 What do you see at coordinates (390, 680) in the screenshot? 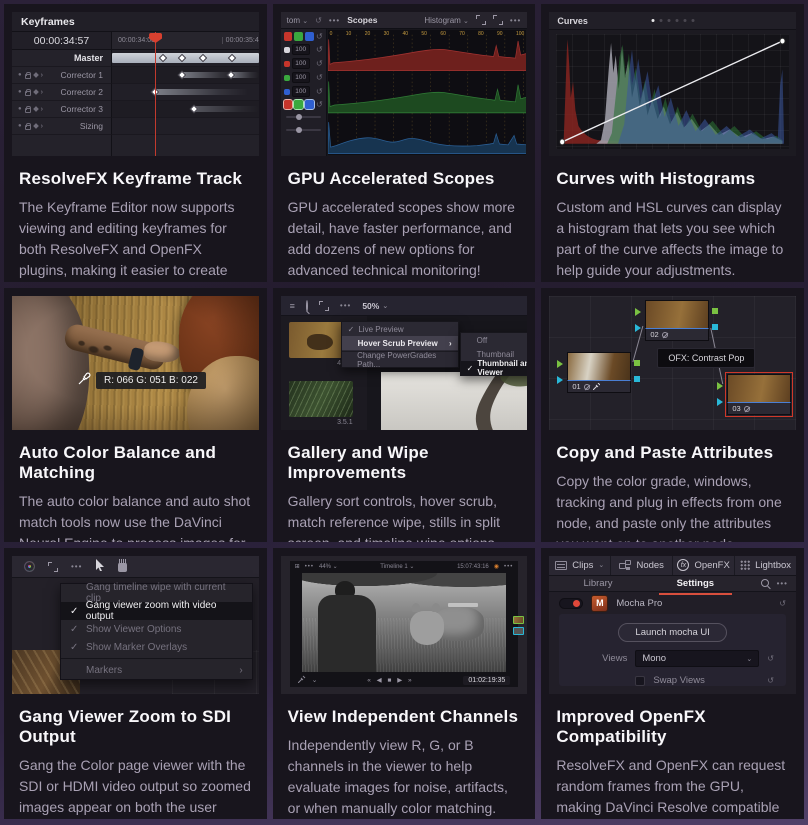
I see `playback-controls: « ◀ ■ ▶ »` at bounding box center [390, 680].